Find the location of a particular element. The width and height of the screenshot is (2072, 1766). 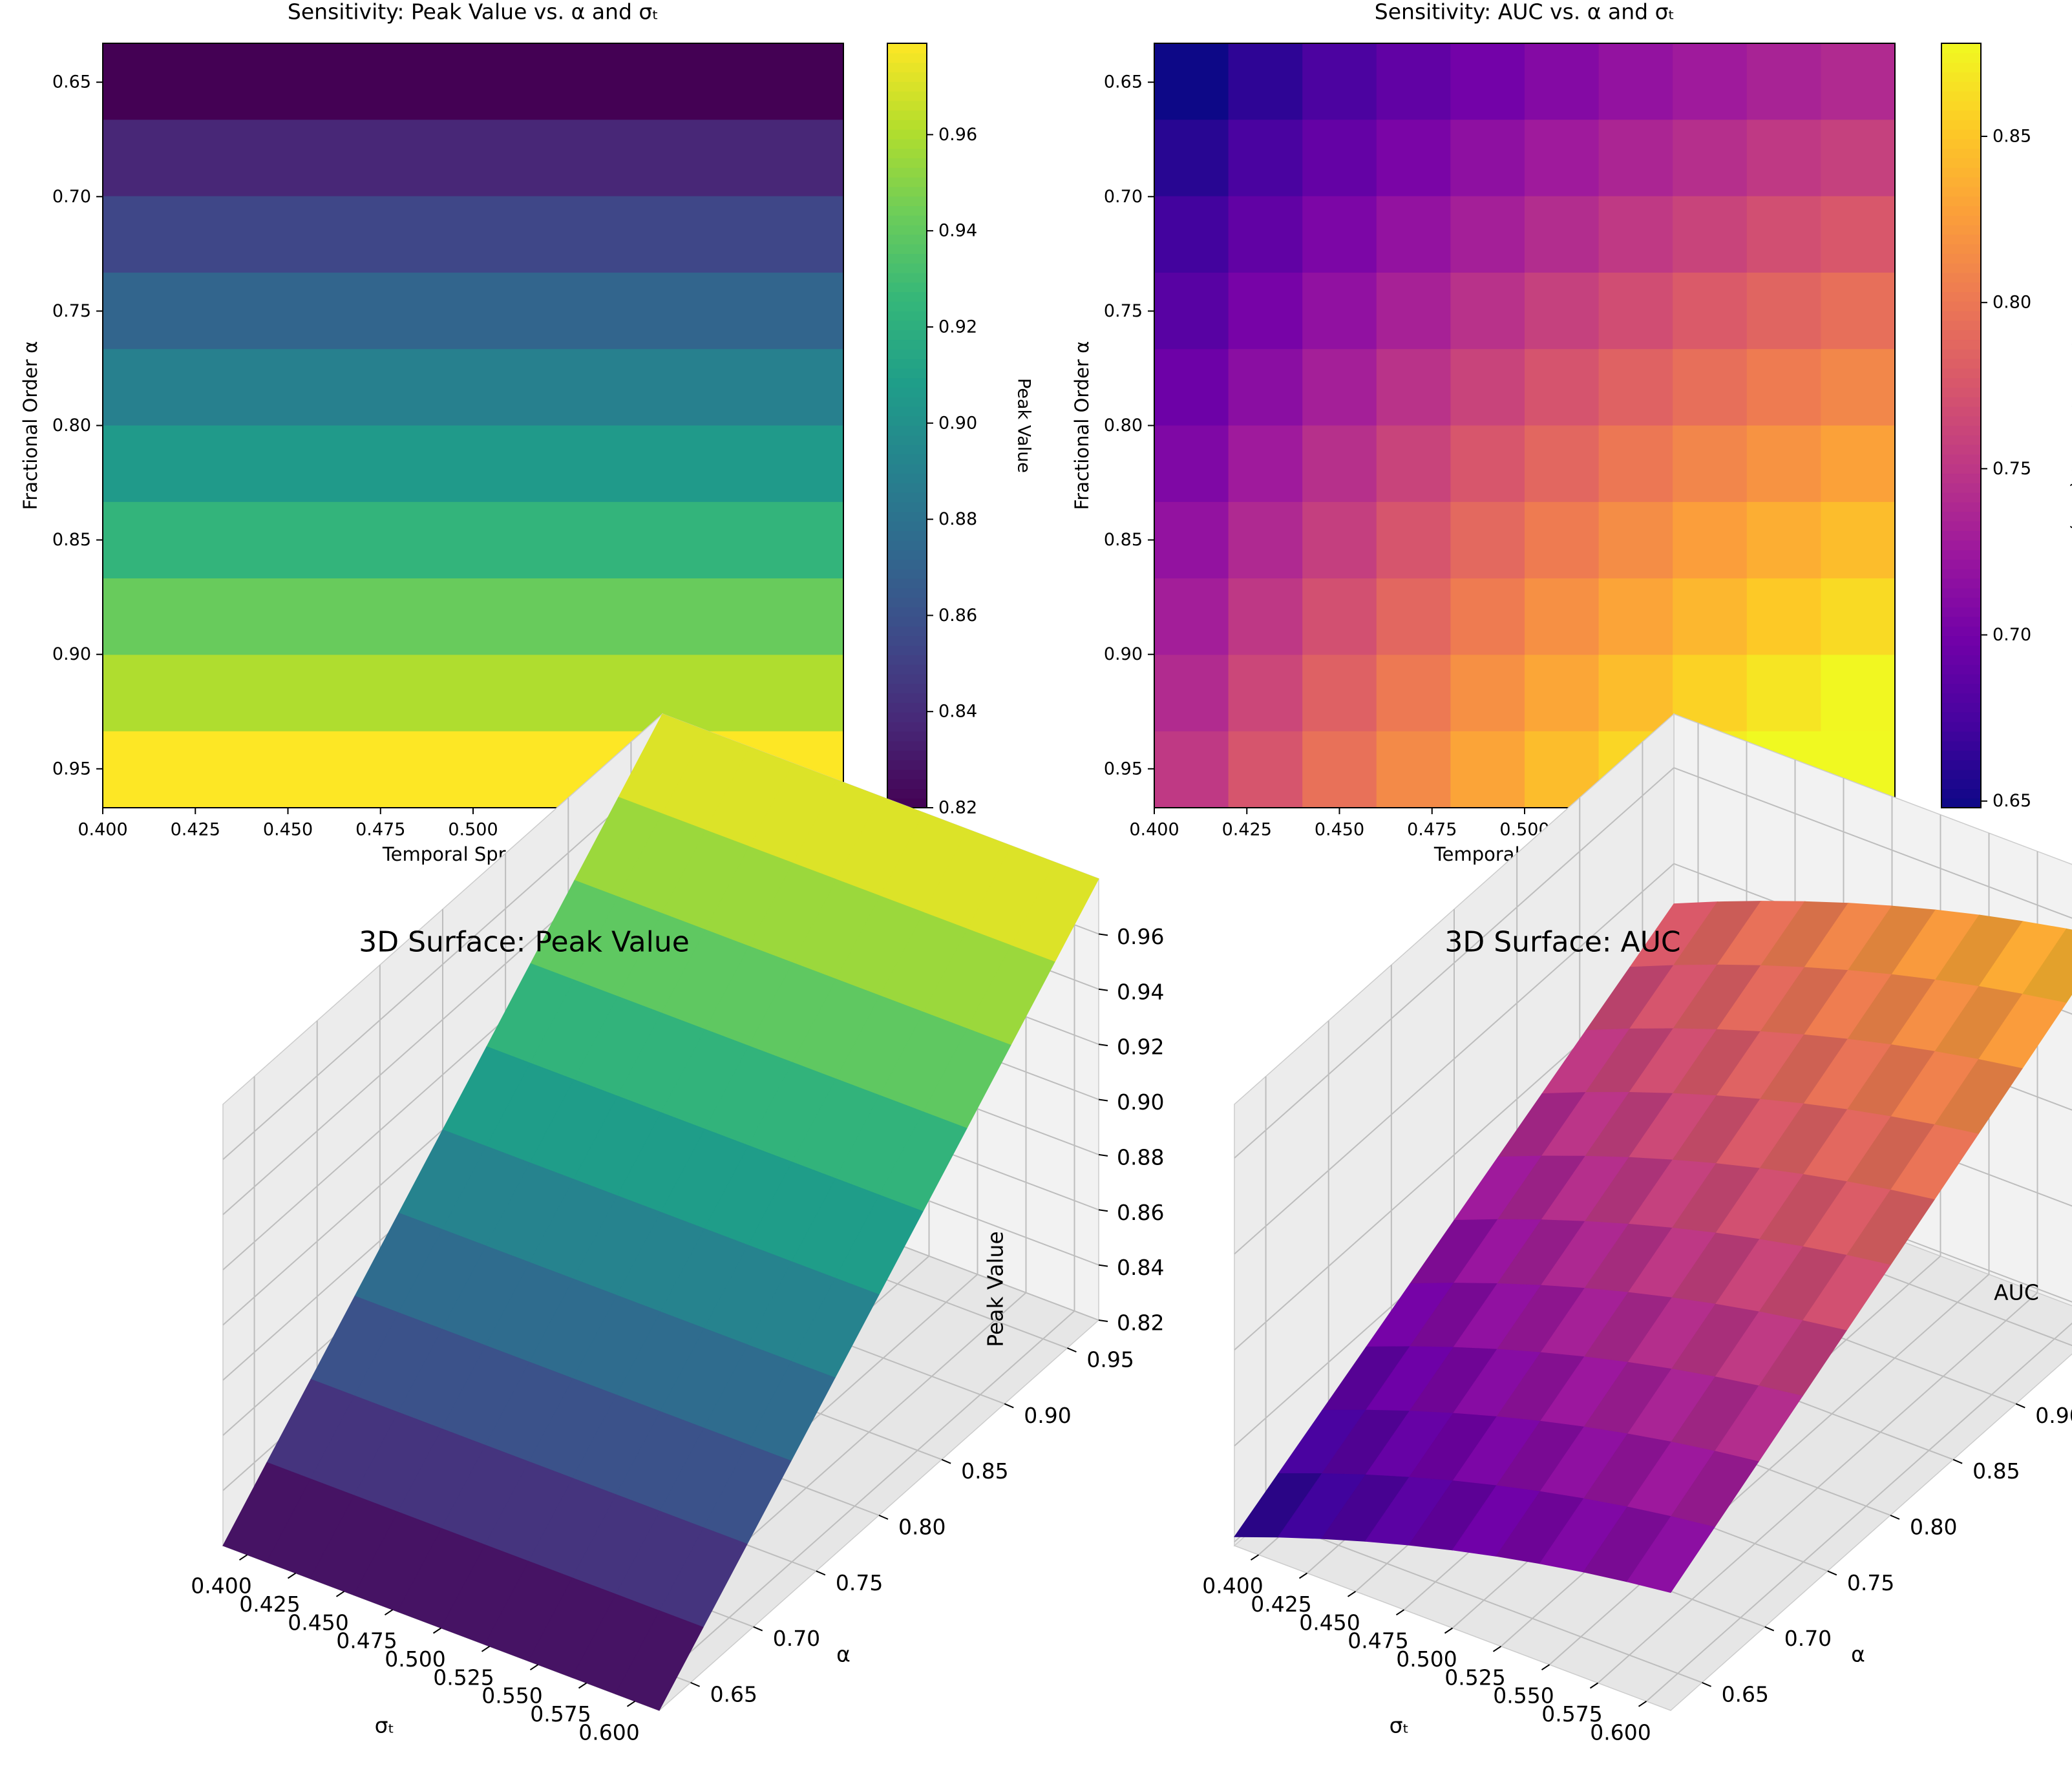

z-tick-label: 0.92 is located at coordinates (1140, 1047).